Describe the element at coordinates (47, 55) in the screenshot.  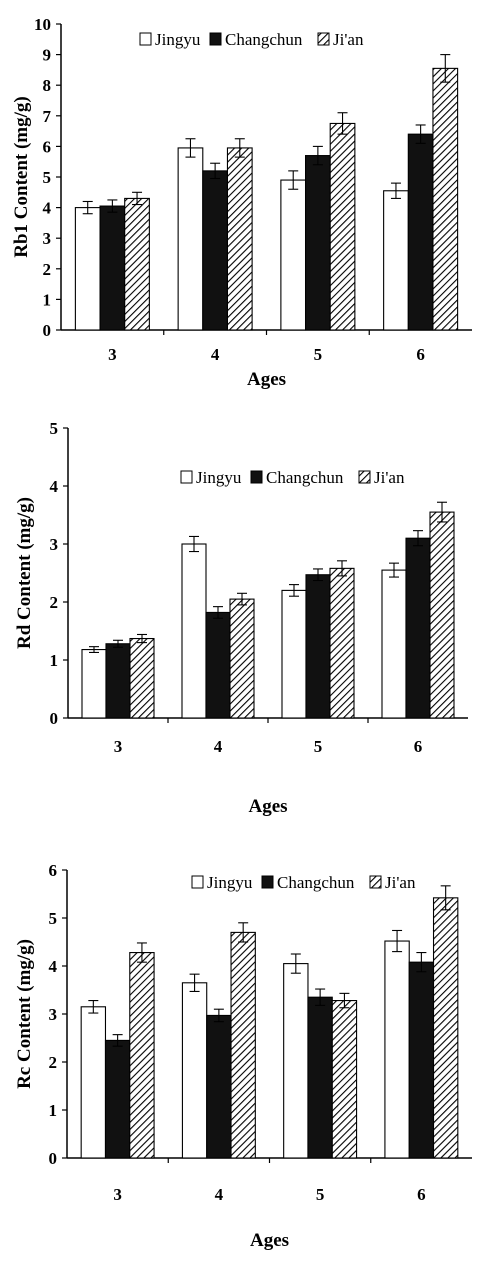
I see `y-tick-label: 9` at that location.